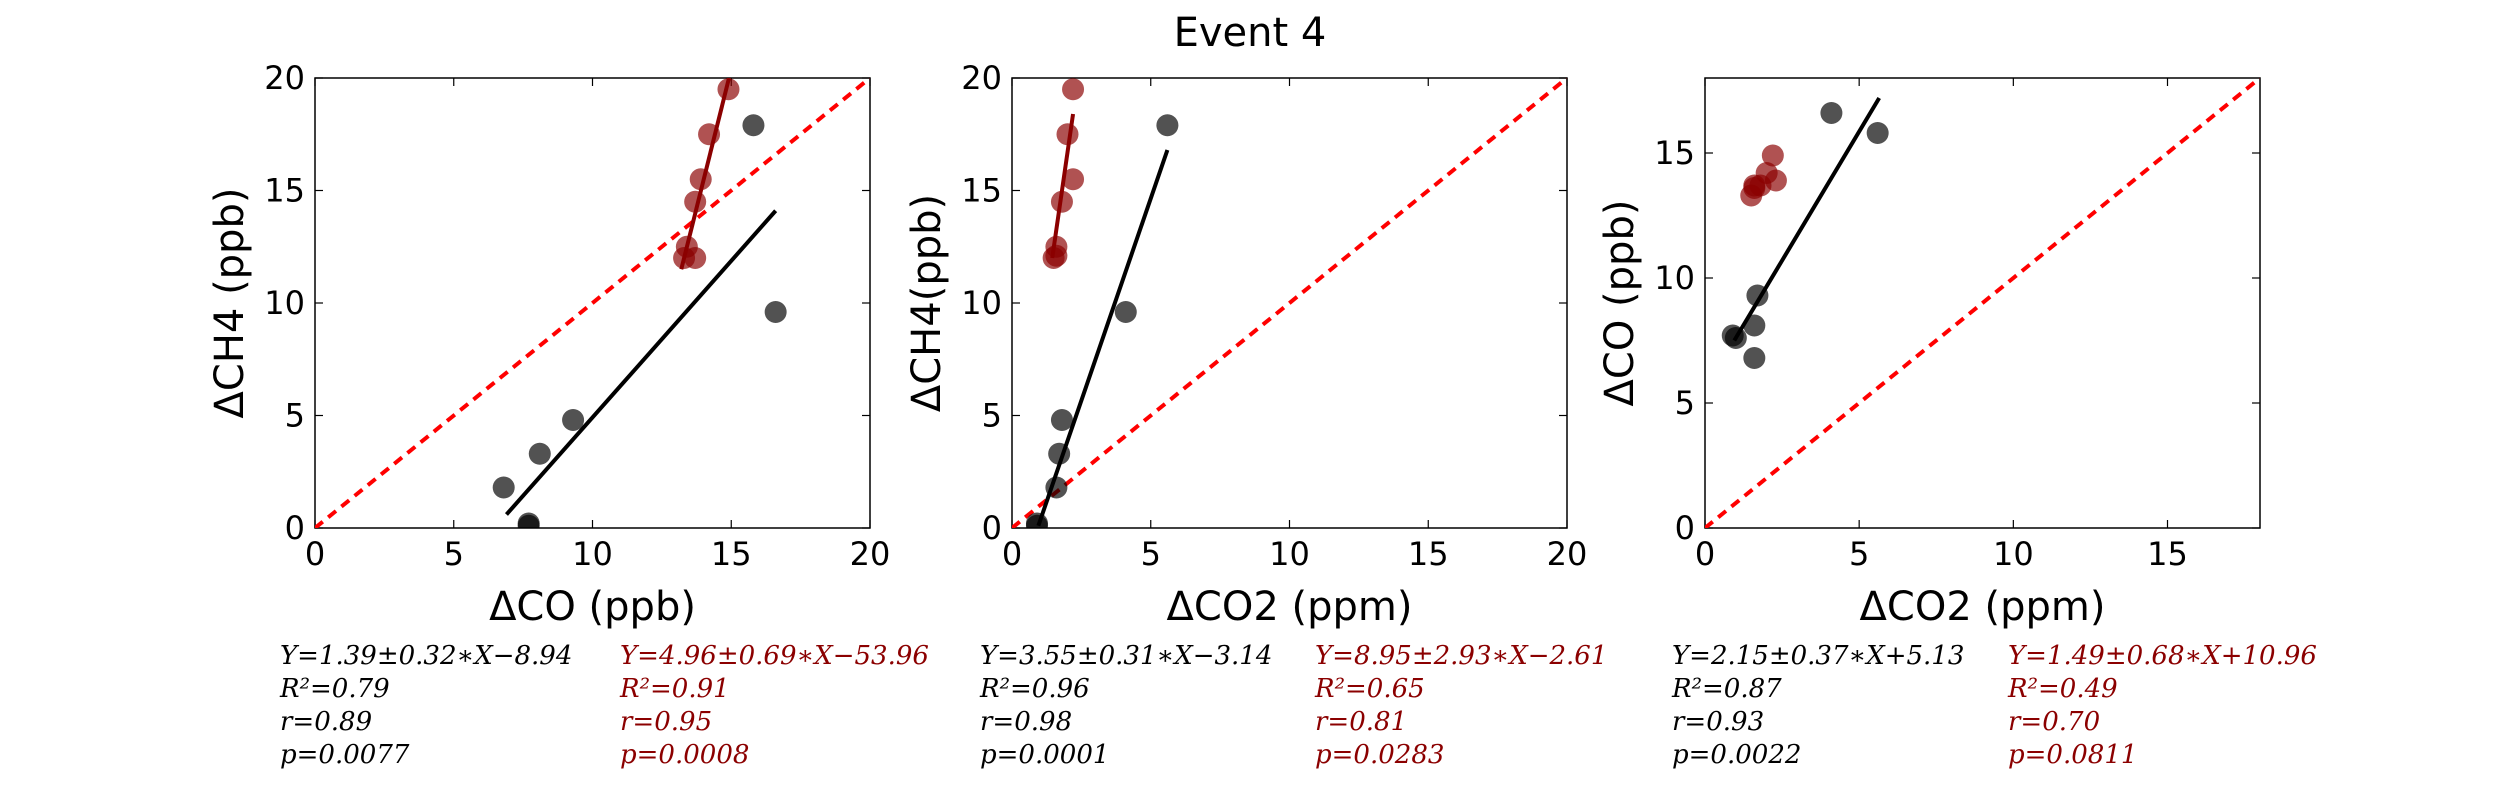  I want to click on y-axis-label: ΔCH4 (ppb), so click(230, 303).